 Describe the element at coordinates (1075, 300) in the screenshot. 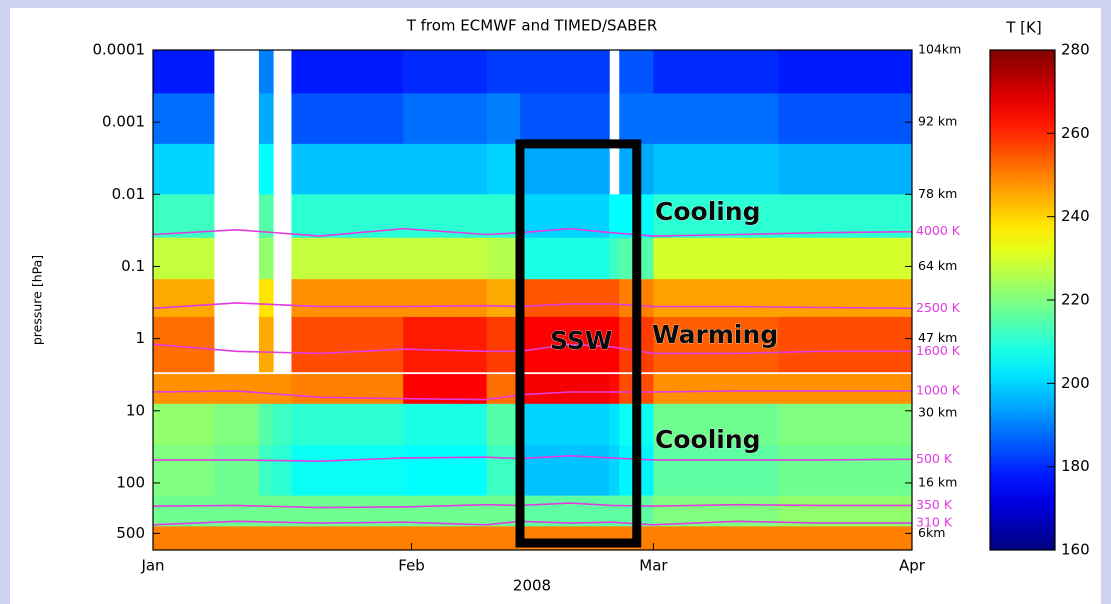

I see `colorbar-tick-label: 220` at that location.